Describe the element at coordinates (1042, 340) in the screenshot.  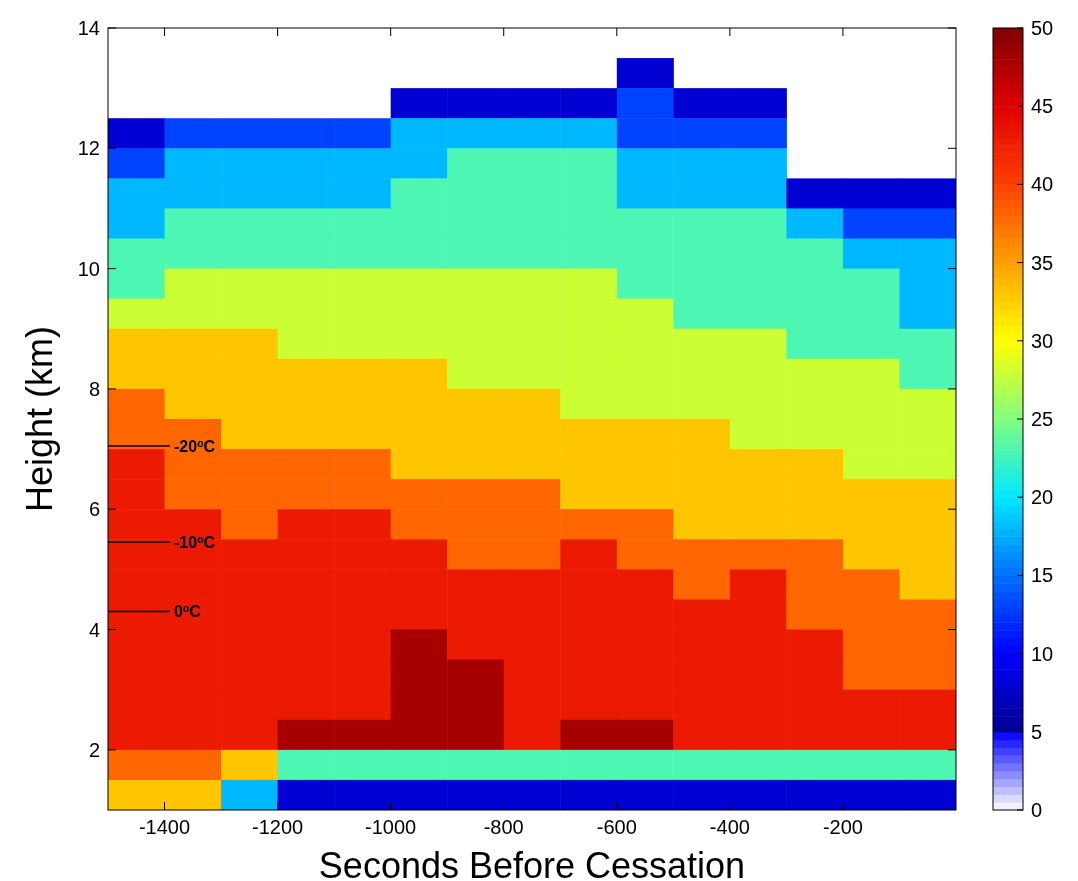
I see `color-bar-label: 30` at that location.